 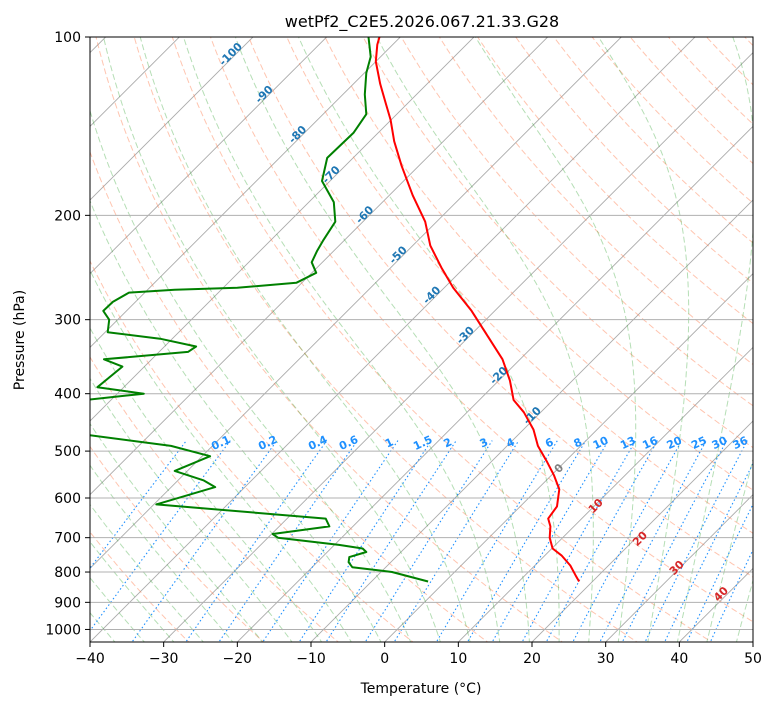 I want to click on x-tick-label: −30, so click(x=164, y=659).